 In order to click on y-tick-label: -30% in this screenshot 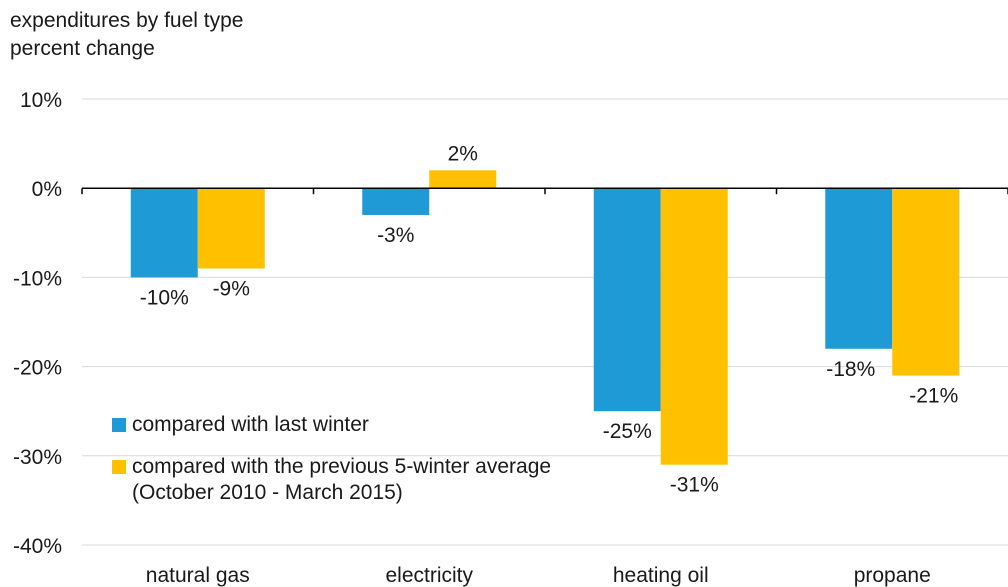, I will do `click(37, 457)`.